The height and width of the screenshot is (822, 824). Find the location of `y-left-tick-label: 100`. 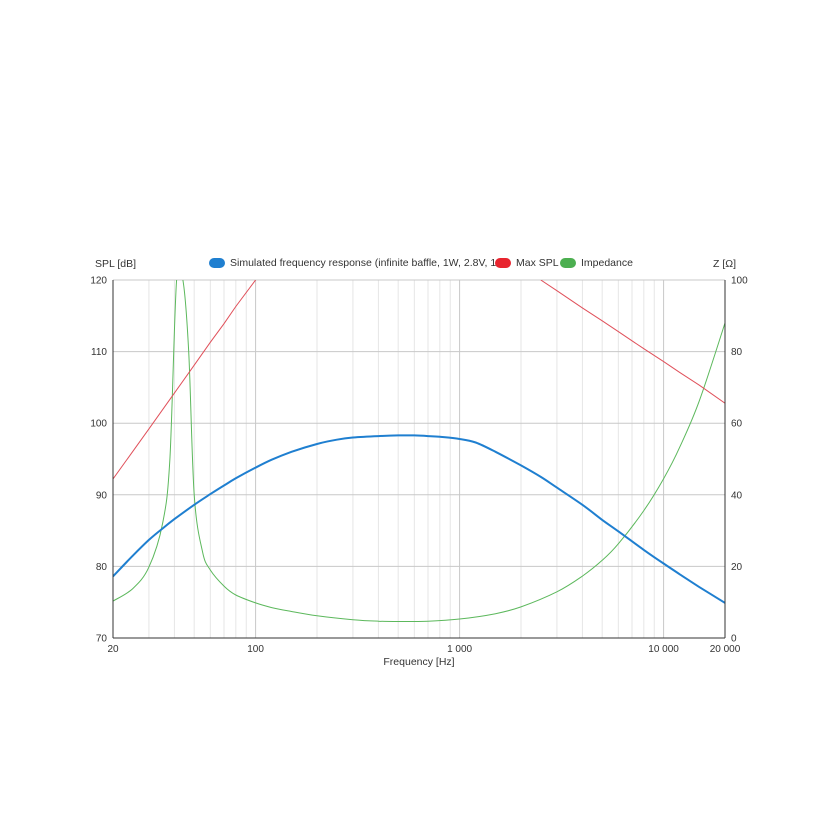

y-left-tick-label: 100 is located at coordinates (98, 424).